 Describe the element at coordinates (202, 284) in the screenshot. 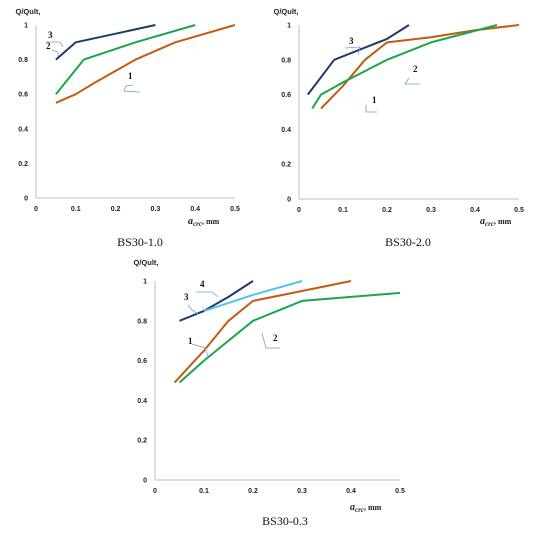

I see `series-label-4: 4` at that location.